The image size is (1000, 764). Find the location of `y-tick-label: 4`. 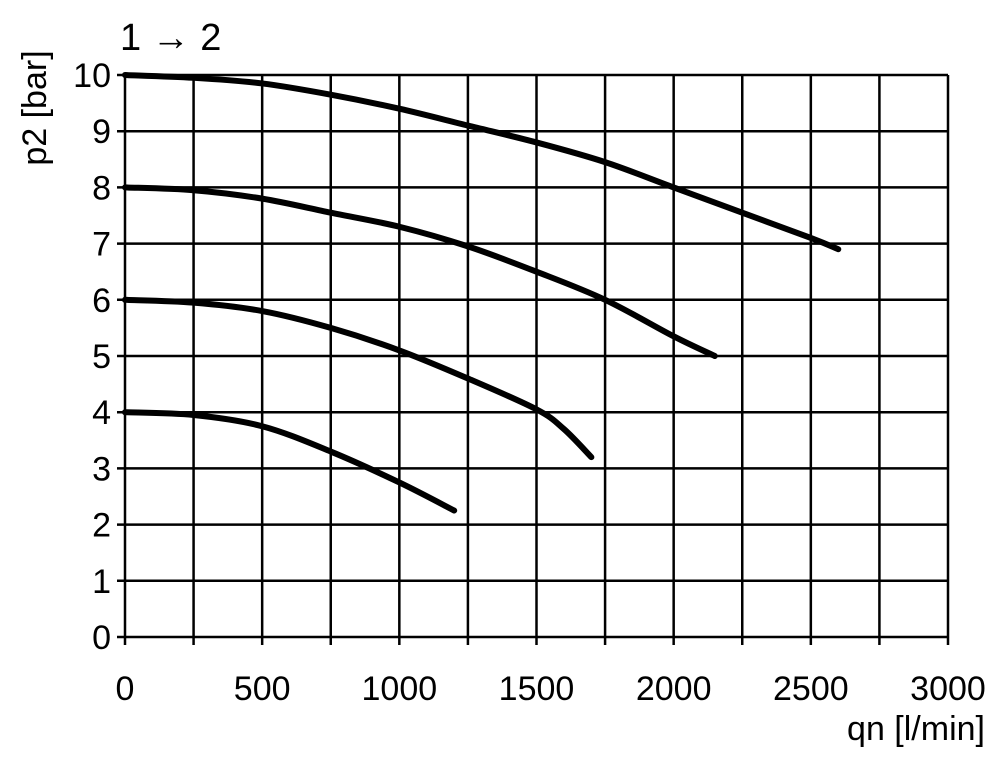

y-tick-label: 4 is located at coordinates (101, 413).